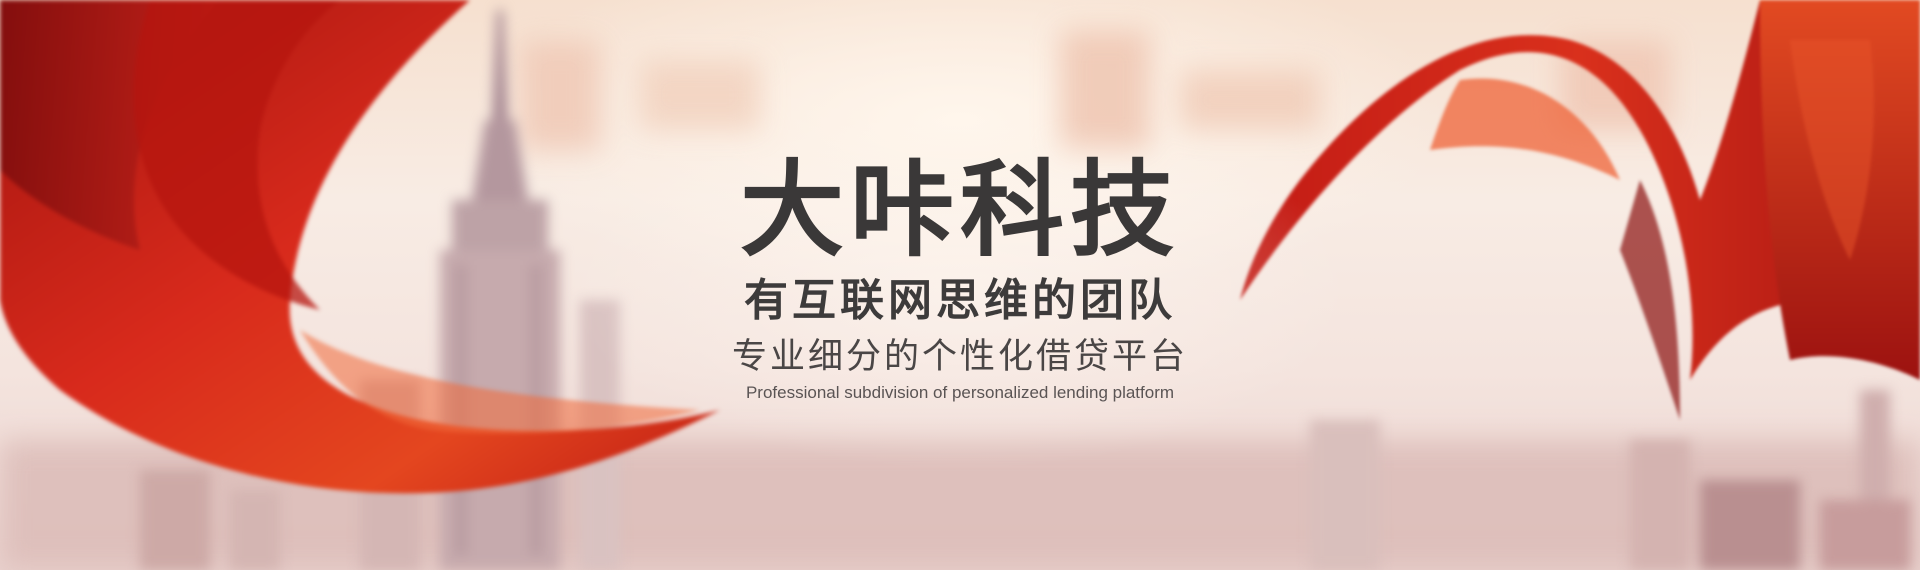 Image resolution: width=1920 pixels, height=570 pixels. I want to click on banner-subtitle: 有互联网思维的团队, so click(960, 300).